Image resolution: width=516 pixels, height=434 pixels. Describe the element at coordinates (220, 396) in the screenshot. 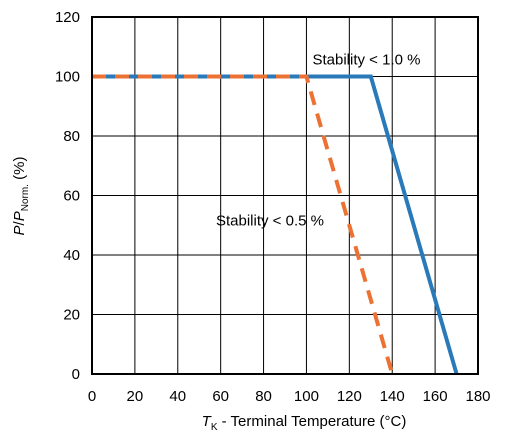

I see `x-tick-label: 60` at that location.